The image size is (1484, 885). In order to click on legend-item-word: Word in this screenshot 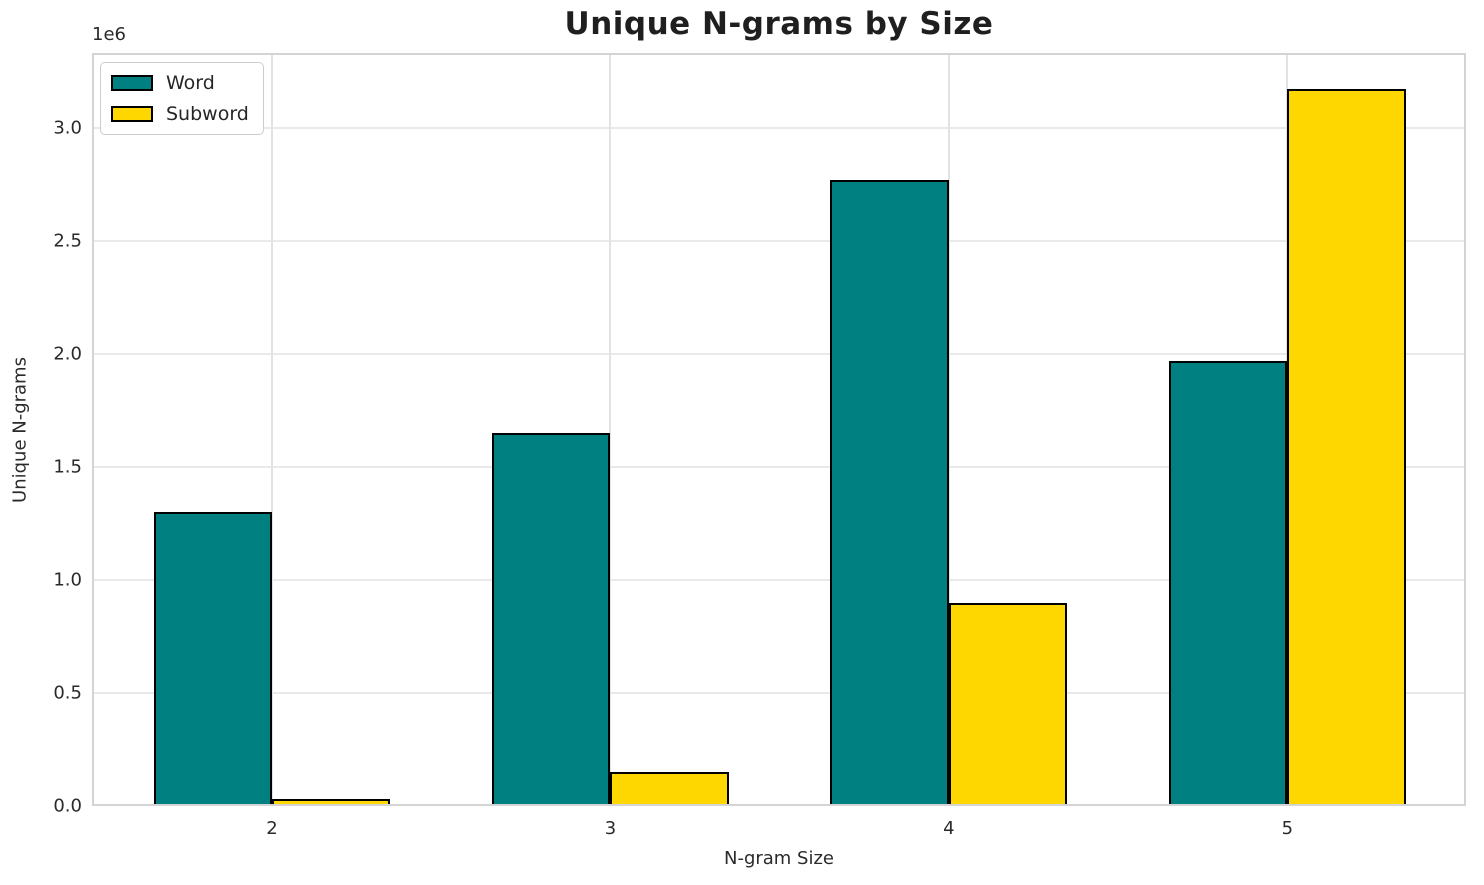, I will do `click(180, 83)`.